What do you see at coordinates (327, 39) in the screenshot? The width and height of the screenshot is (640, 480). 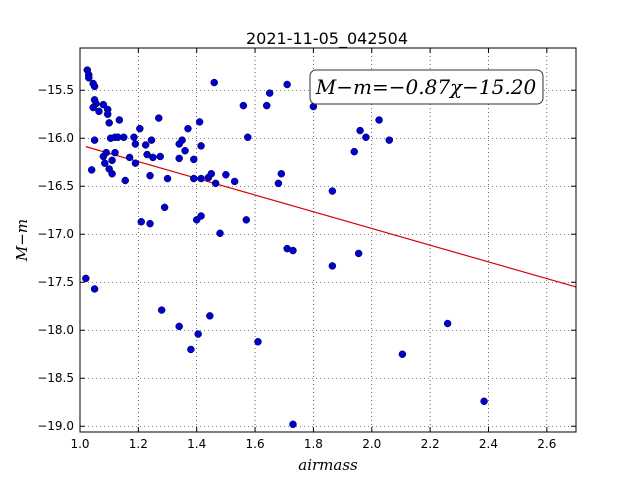 I see `chart-title: 2021-11-05_042504` at bounding box center [327, 39].